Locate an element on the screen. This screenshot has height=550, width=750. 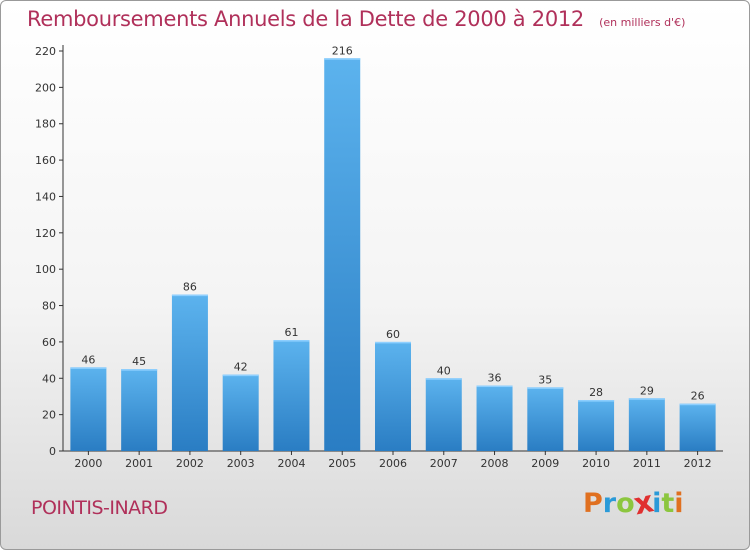
y-tick-label: 200 is located at coordinates (45, 87).